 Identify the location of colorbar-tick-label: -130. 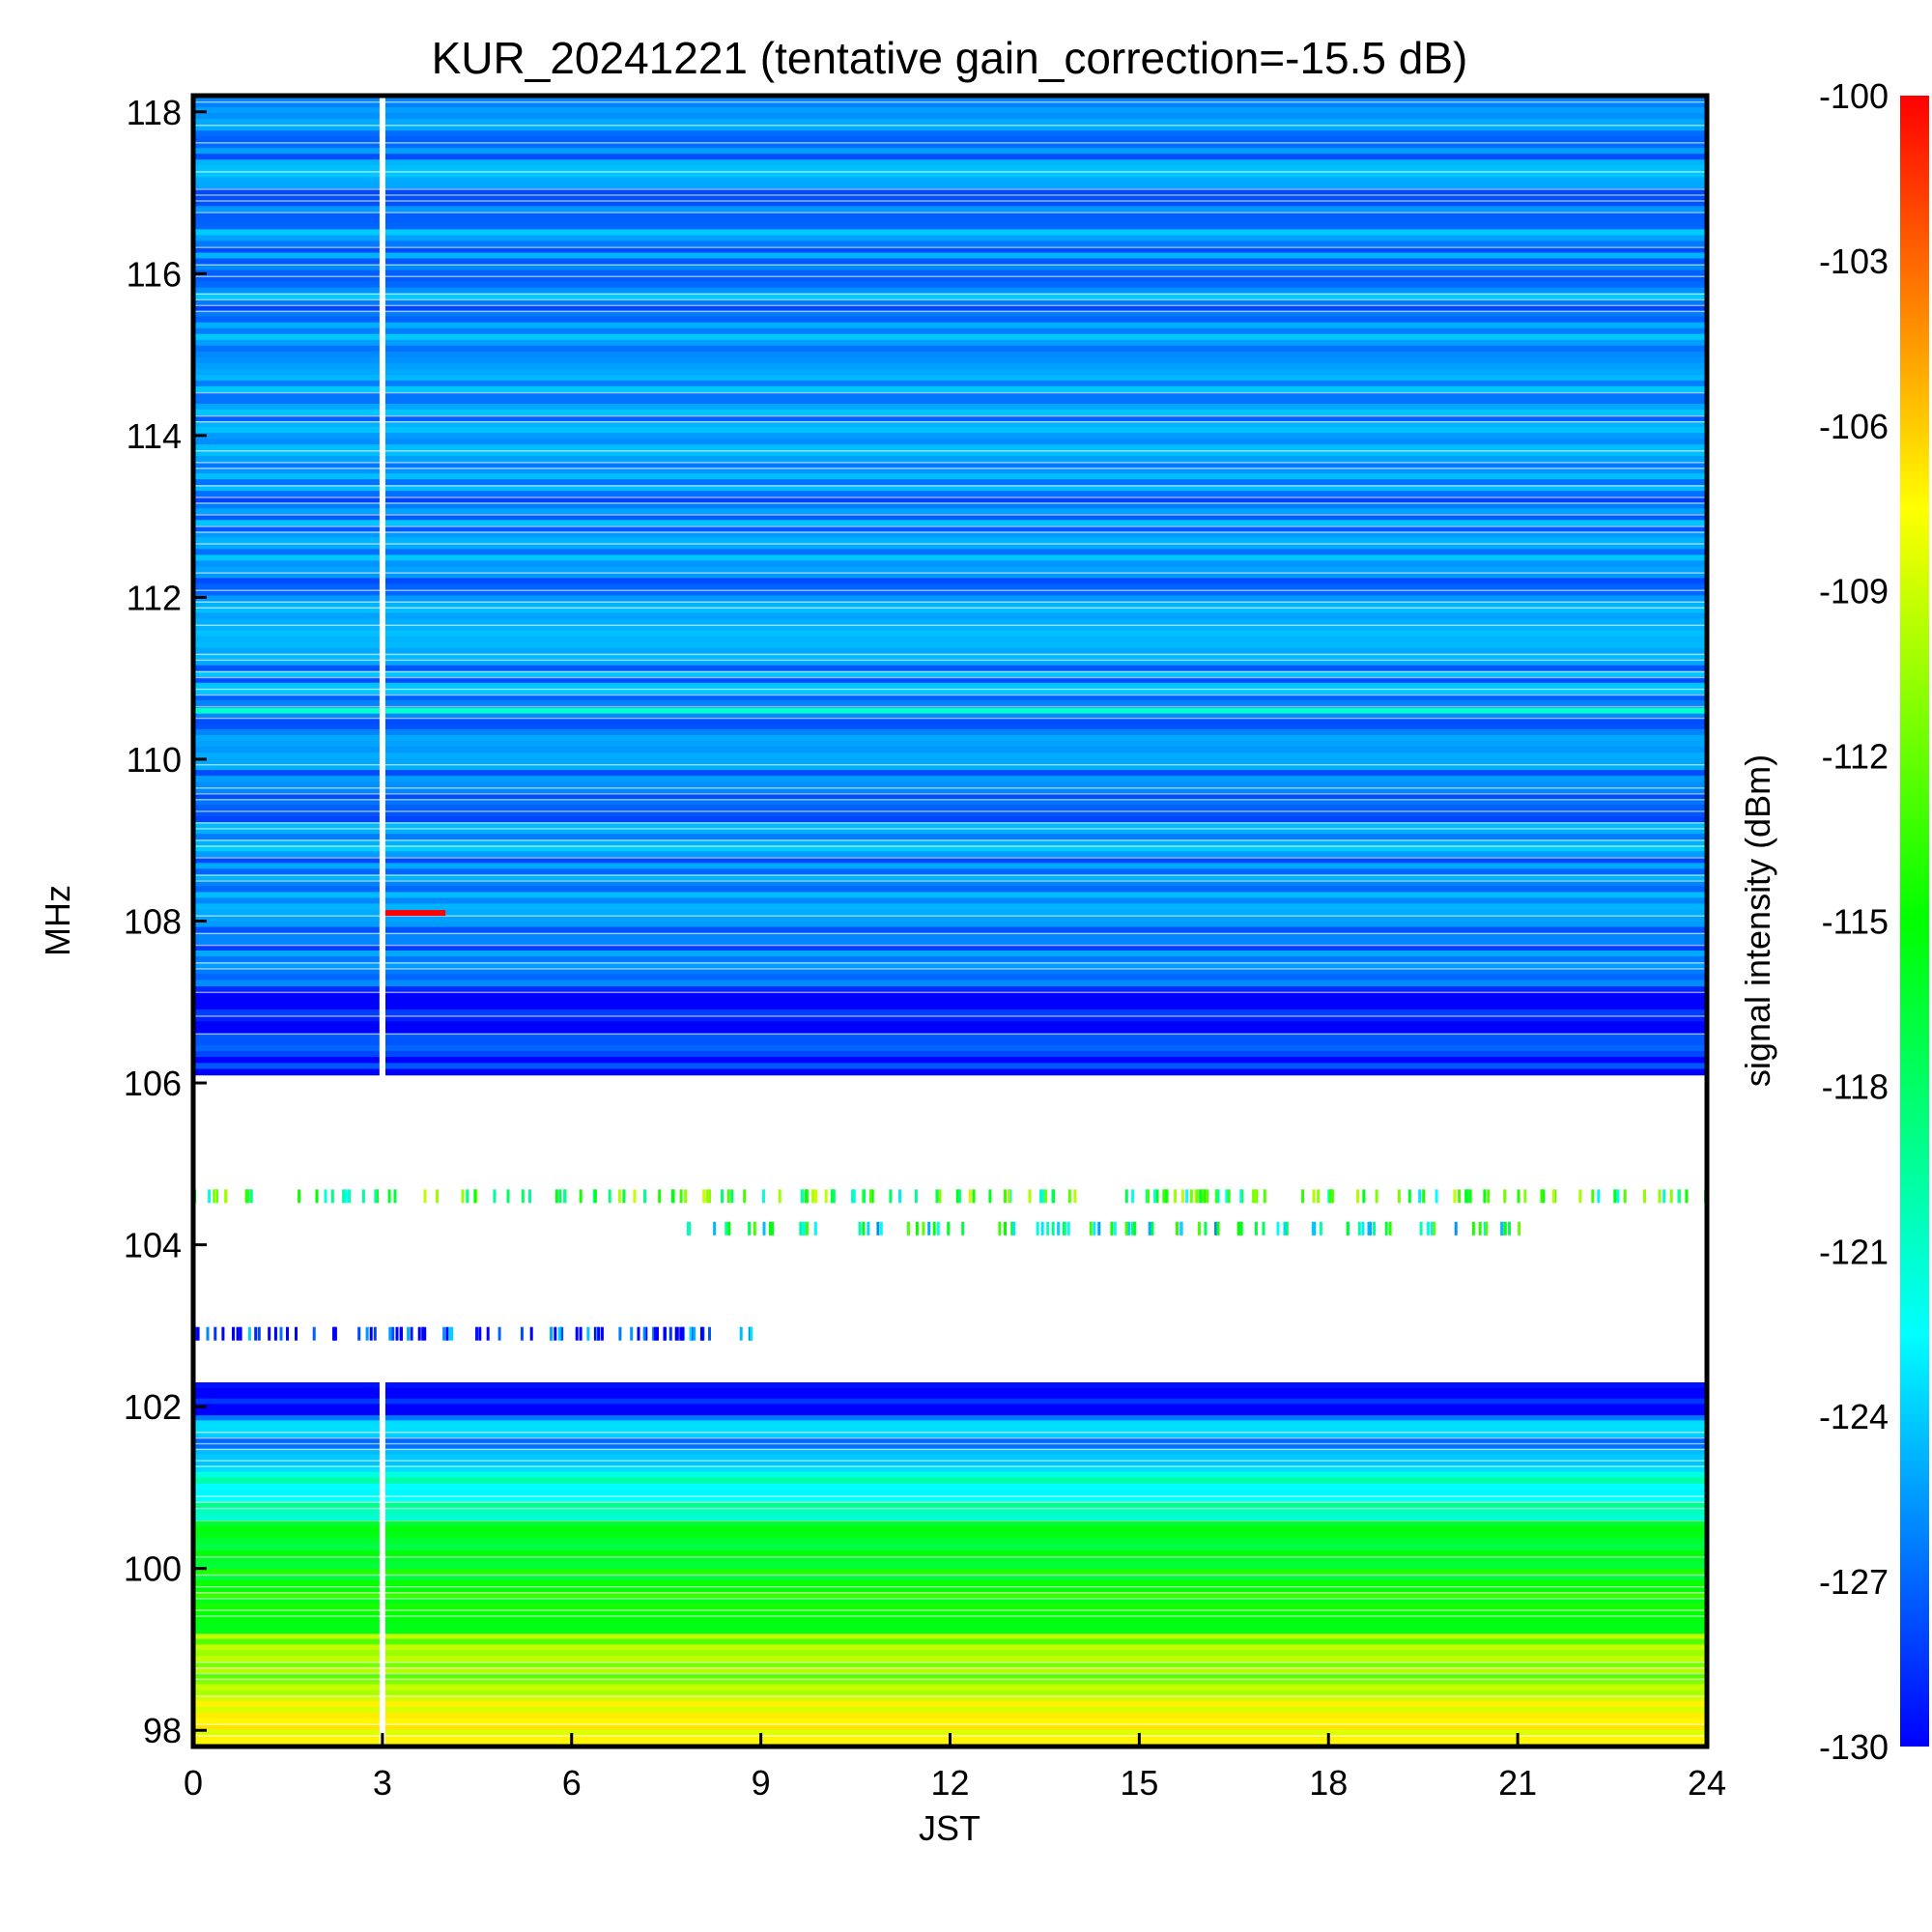
(1854, 1747).